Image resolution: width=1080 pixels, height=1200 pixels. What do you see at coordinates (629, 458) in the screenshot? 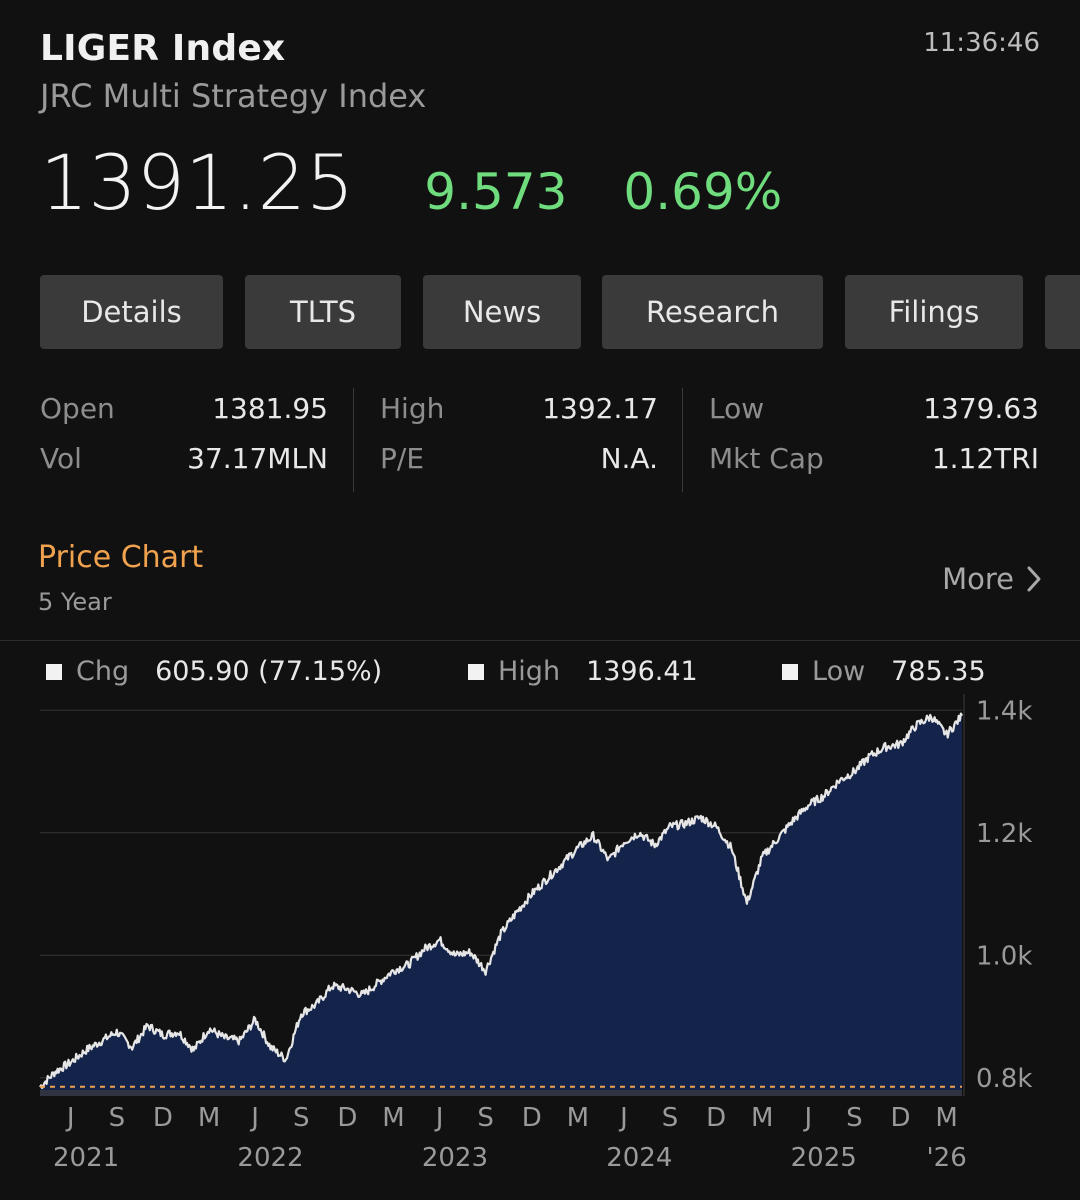
I see `stat-value: N.A.` at bounding box center [629, 458].